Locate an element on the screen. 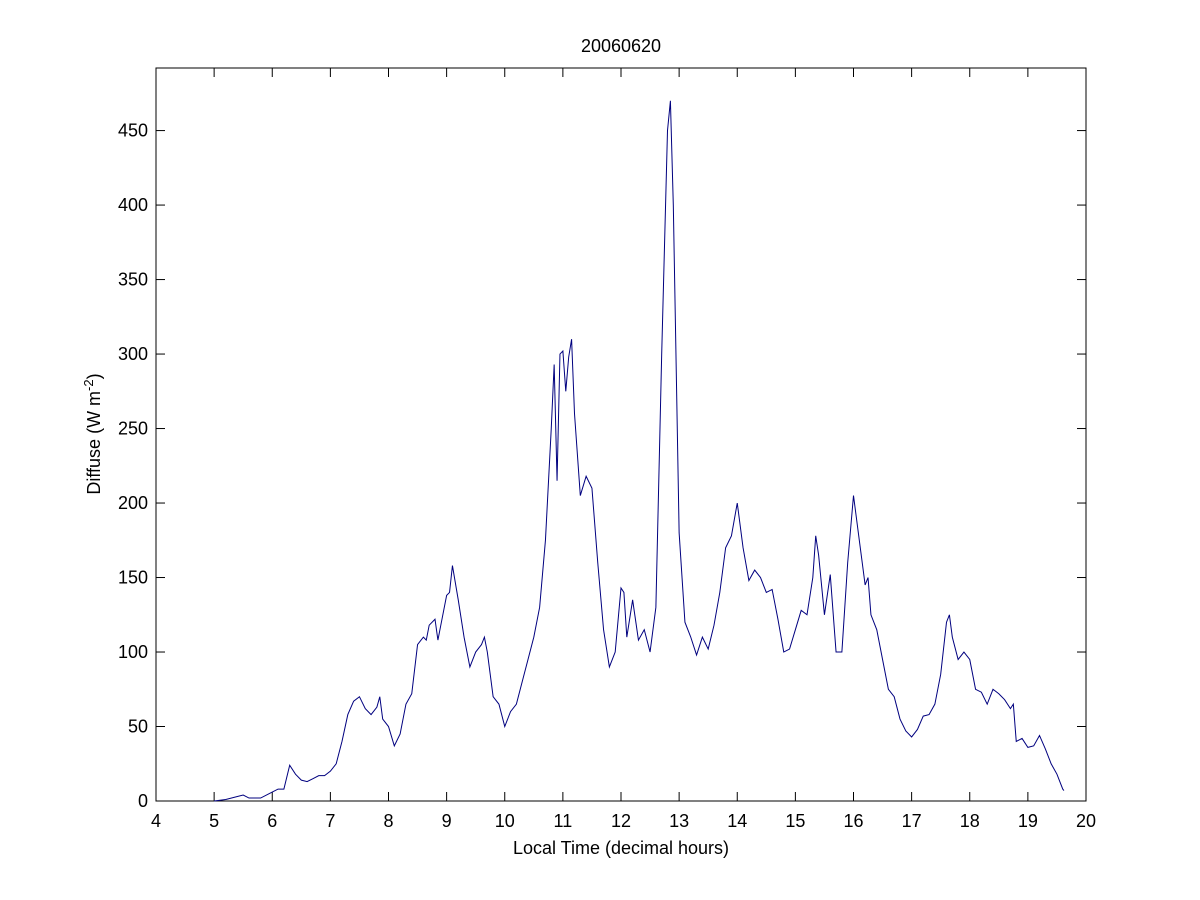  y-tick-label: 350 is located at coordinates (133, 280).